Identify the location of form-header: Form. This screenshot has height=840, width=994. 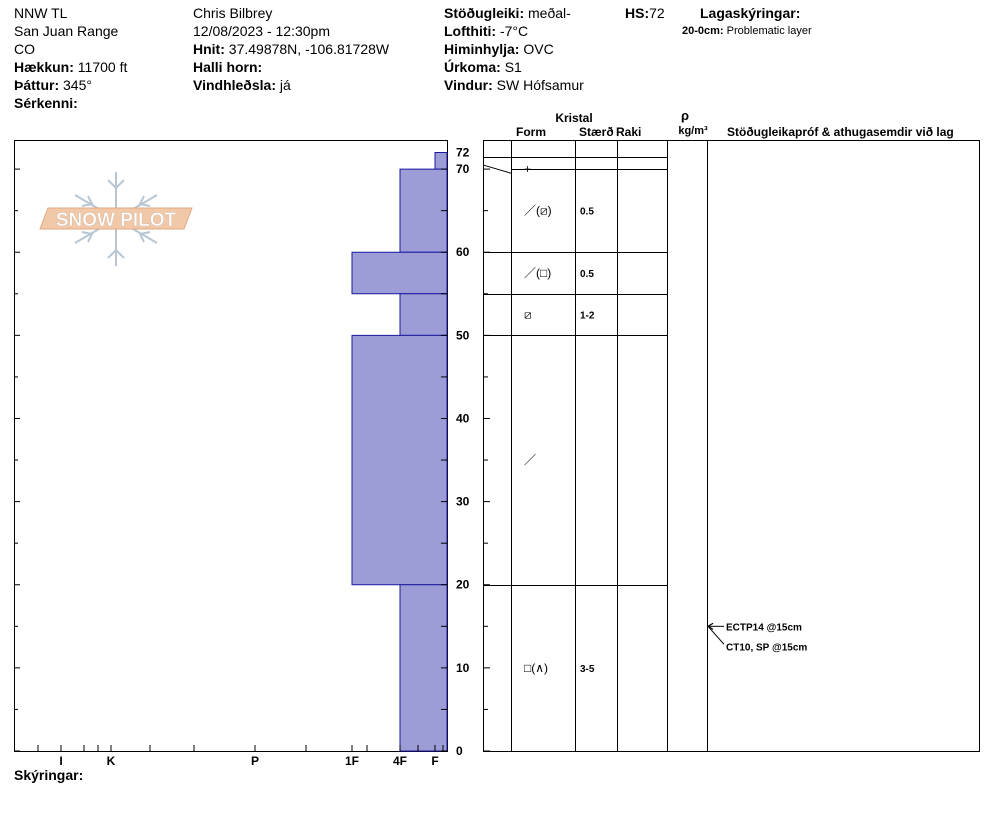
(531, 132).